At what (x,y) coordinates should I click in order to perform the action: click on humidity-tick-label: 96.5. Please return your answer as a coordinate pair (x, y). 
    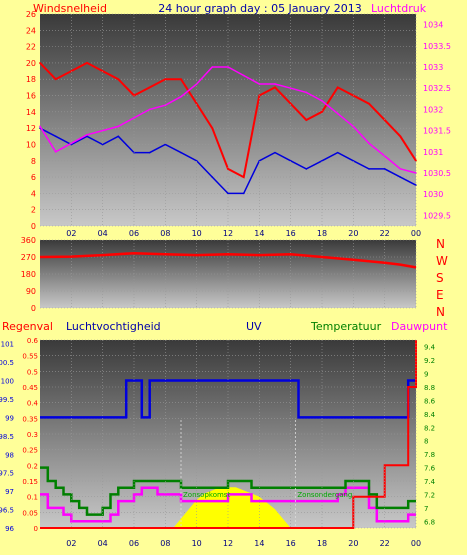
    Looking at the image, I should click on (7, 511).